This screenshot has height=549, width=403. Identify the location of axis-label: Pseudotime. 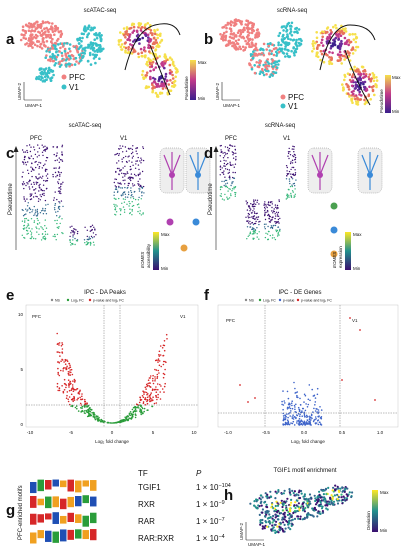
(11, 199).